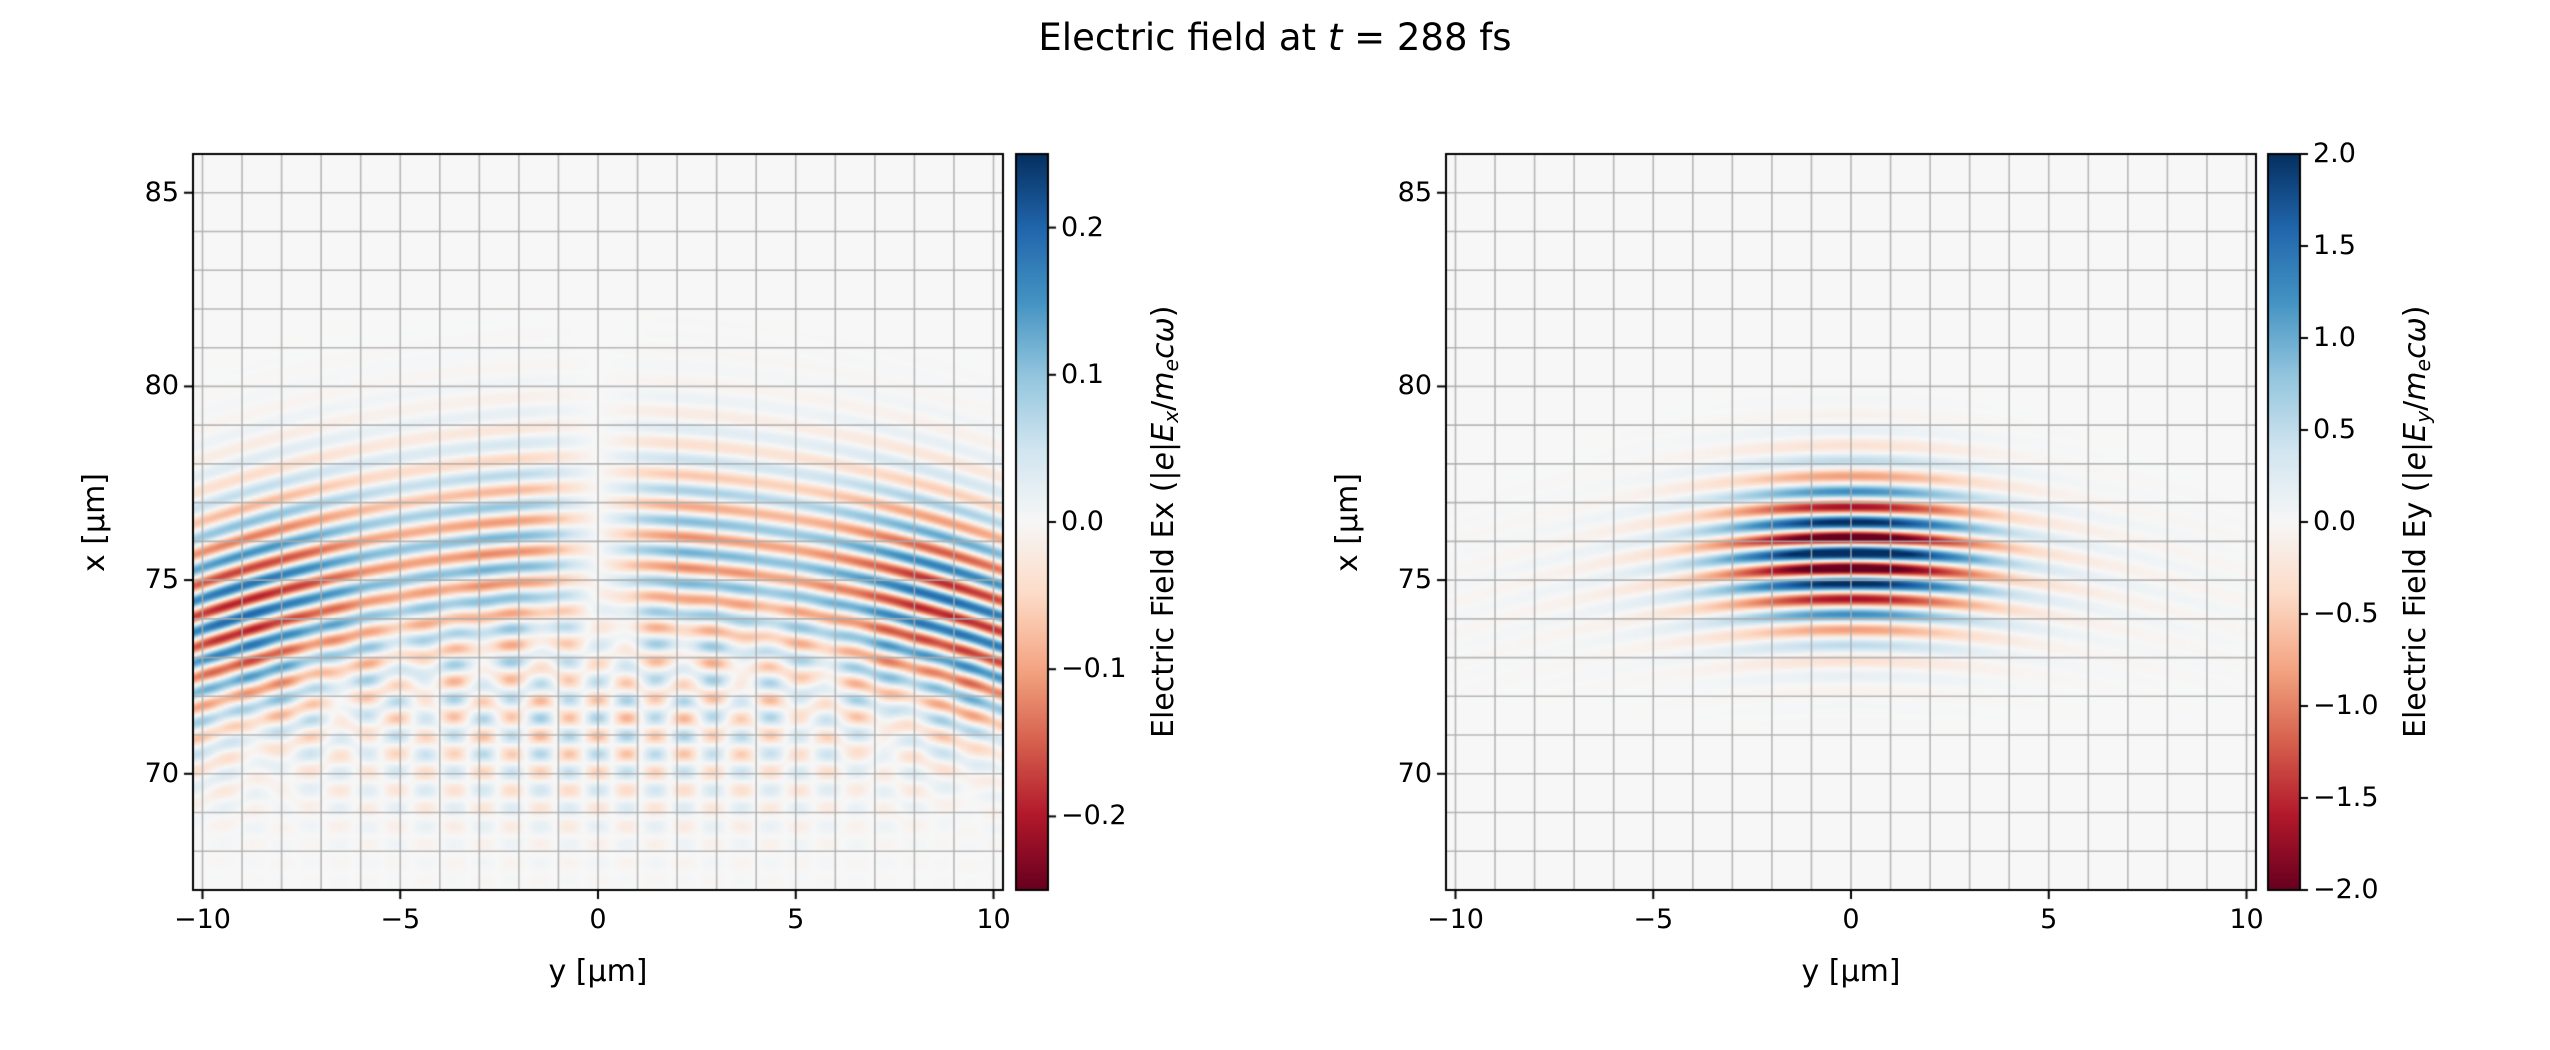 The image size is (2550, 1050). Describe the element at coordinates (1851, 971) in the screenshot. I see `ey-x-axis-label: y [μm]` at that location.